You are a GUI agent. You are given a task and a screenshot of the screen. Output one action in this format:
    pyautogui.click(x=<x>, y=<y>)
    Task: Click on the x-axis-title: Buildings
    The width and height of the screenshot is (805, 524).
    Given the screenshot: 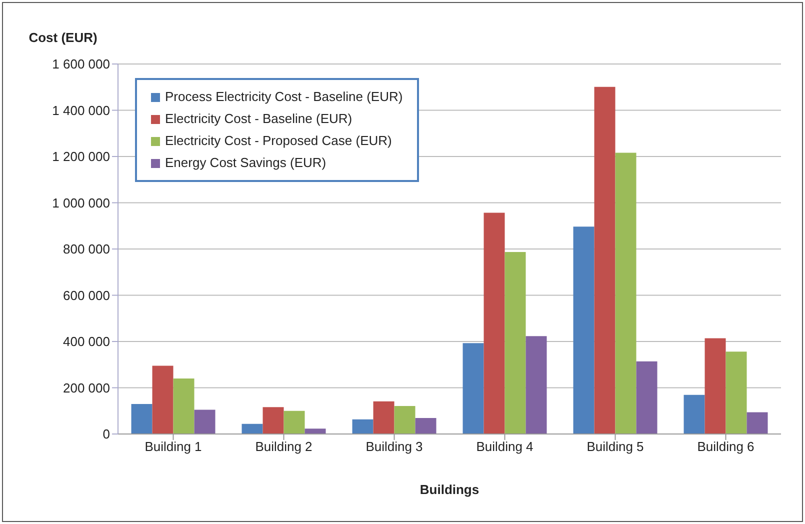 What is the action you would take?
    pyautogui.click(x=450, y=489)
    